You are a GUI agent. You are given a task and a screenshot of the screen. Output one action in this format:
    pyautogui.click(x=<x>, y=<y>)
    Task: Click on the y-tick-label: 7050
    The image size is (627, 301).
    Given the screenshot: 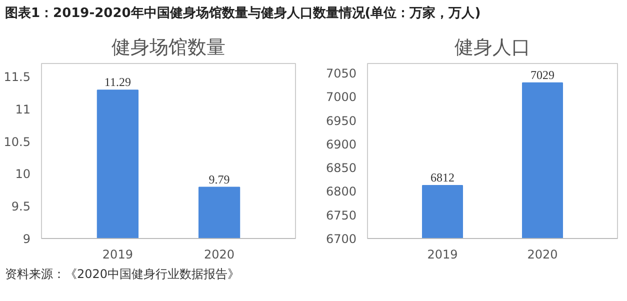 What is the action you would take?
    pyautogui.click(x=341, y=73)
    